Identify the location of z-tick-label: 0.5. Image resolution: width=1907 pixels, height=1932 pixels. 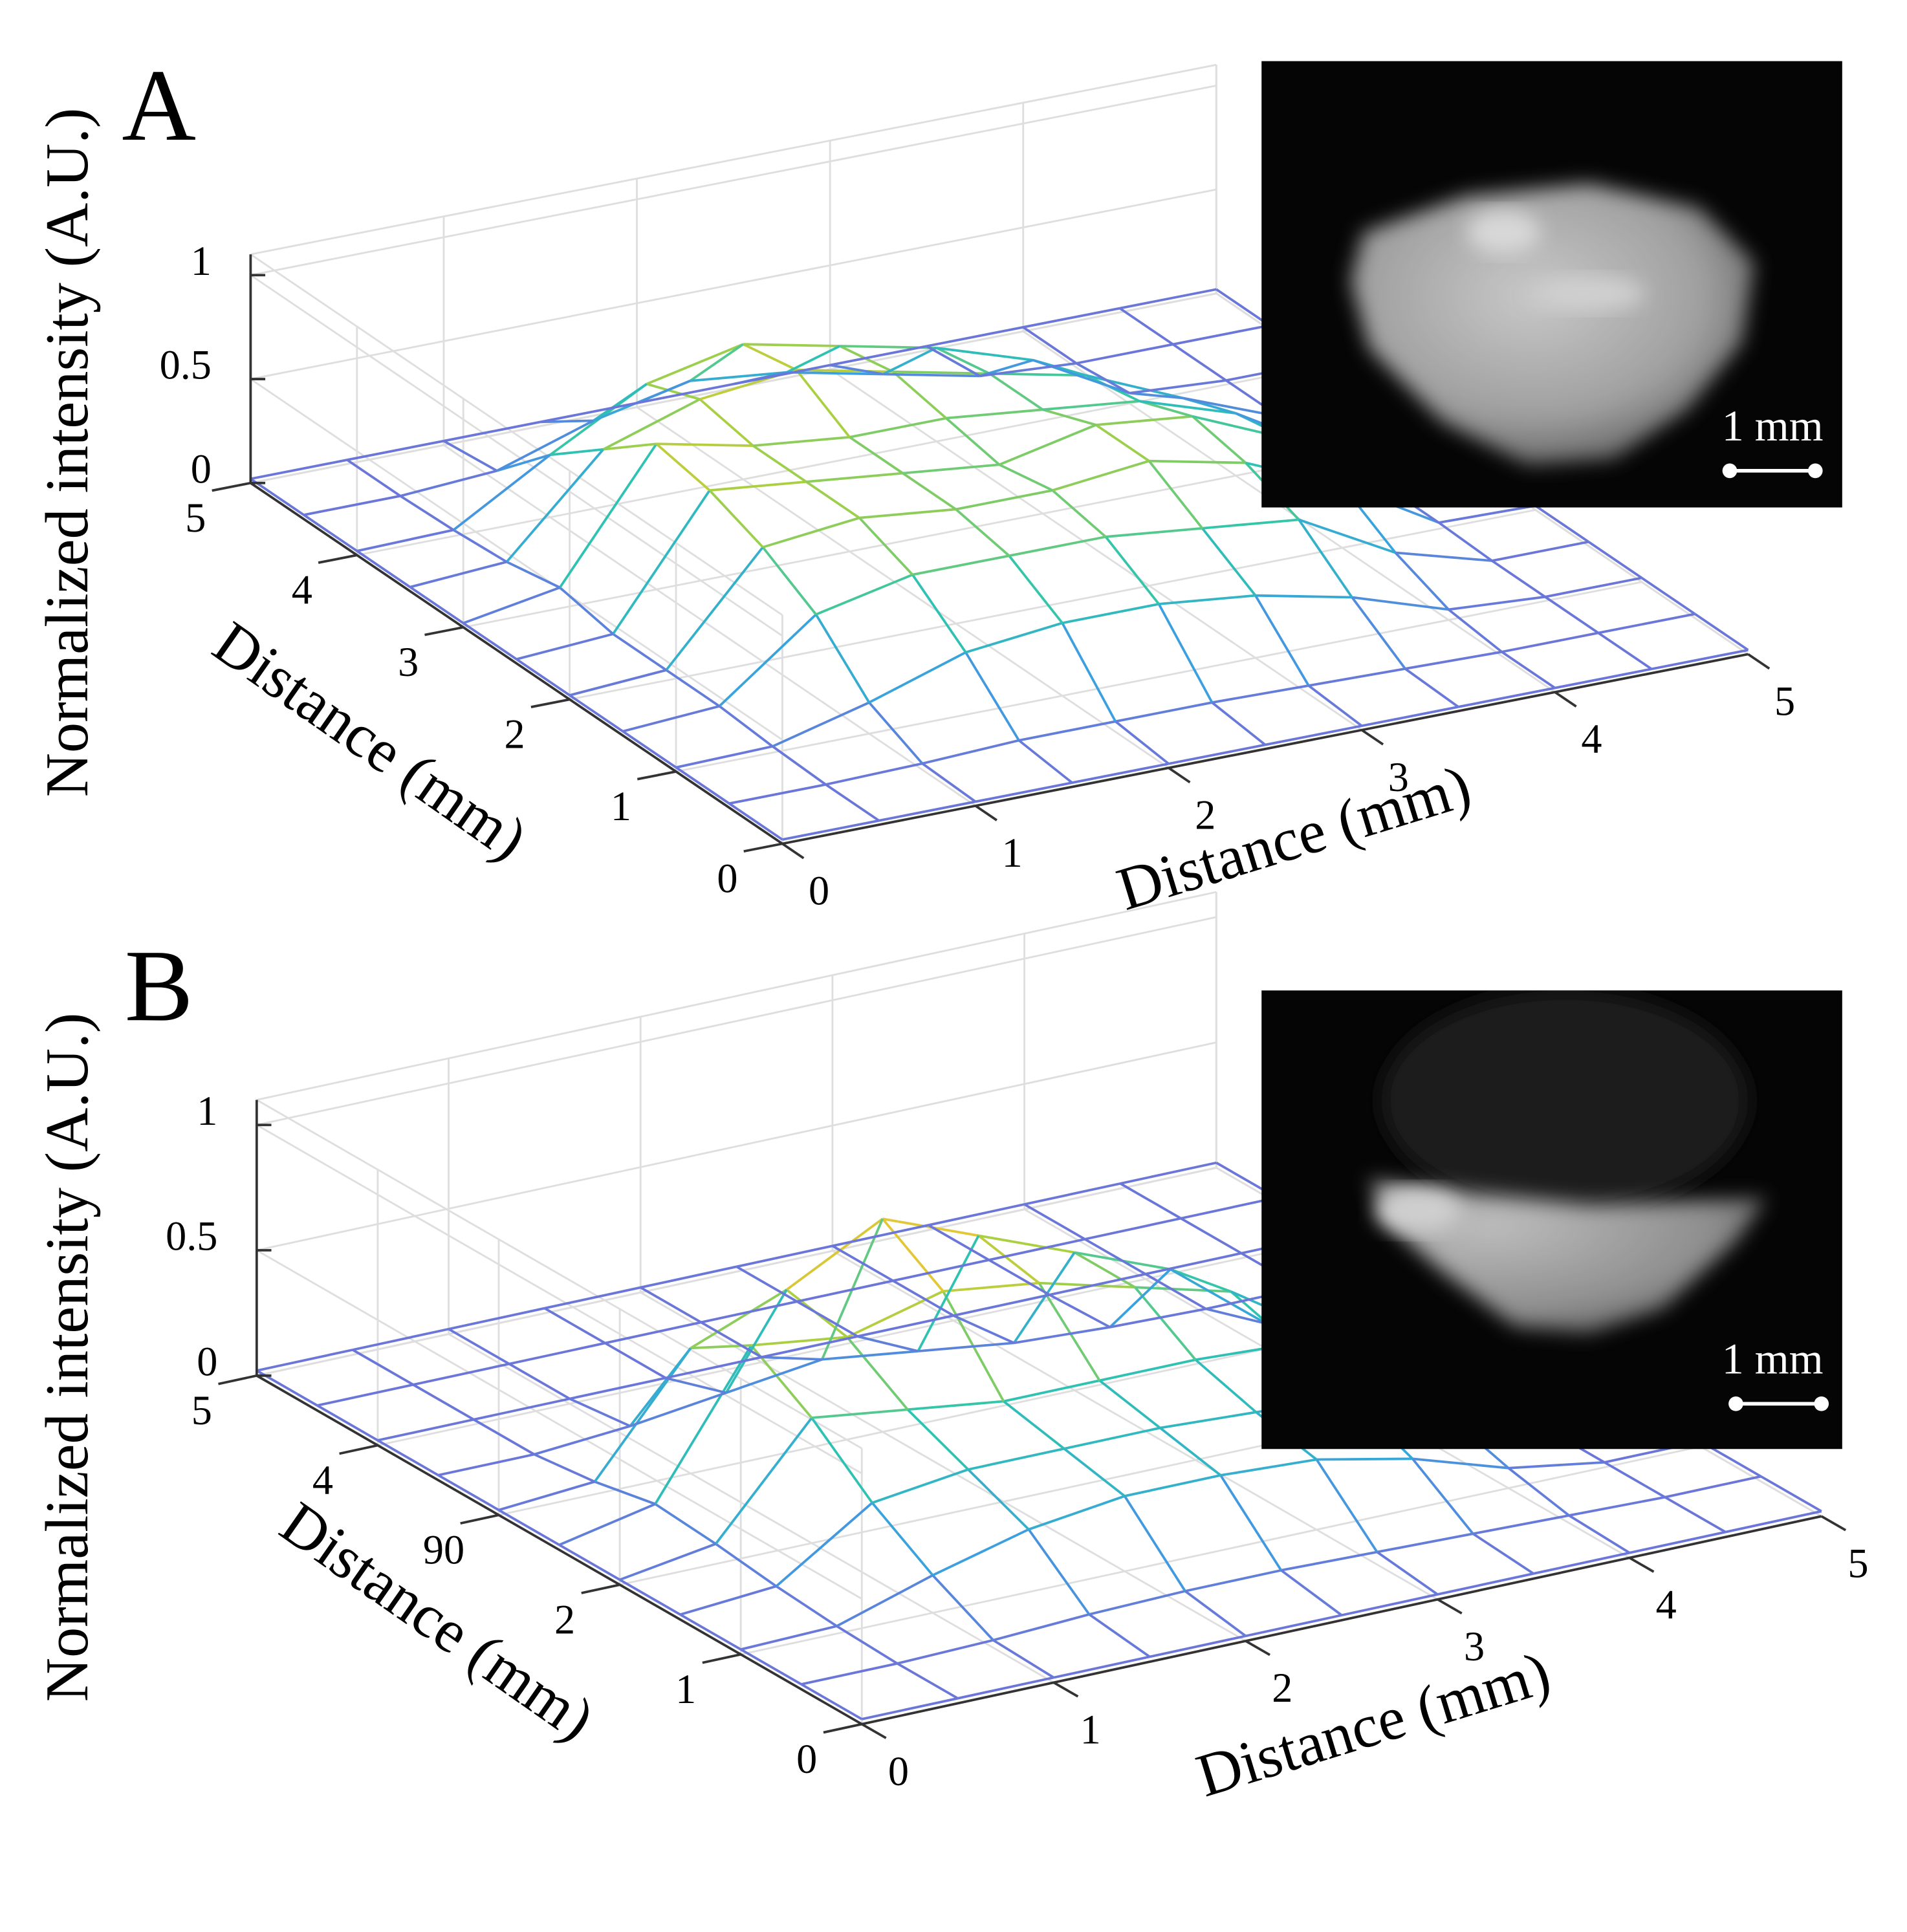
(186, 365).